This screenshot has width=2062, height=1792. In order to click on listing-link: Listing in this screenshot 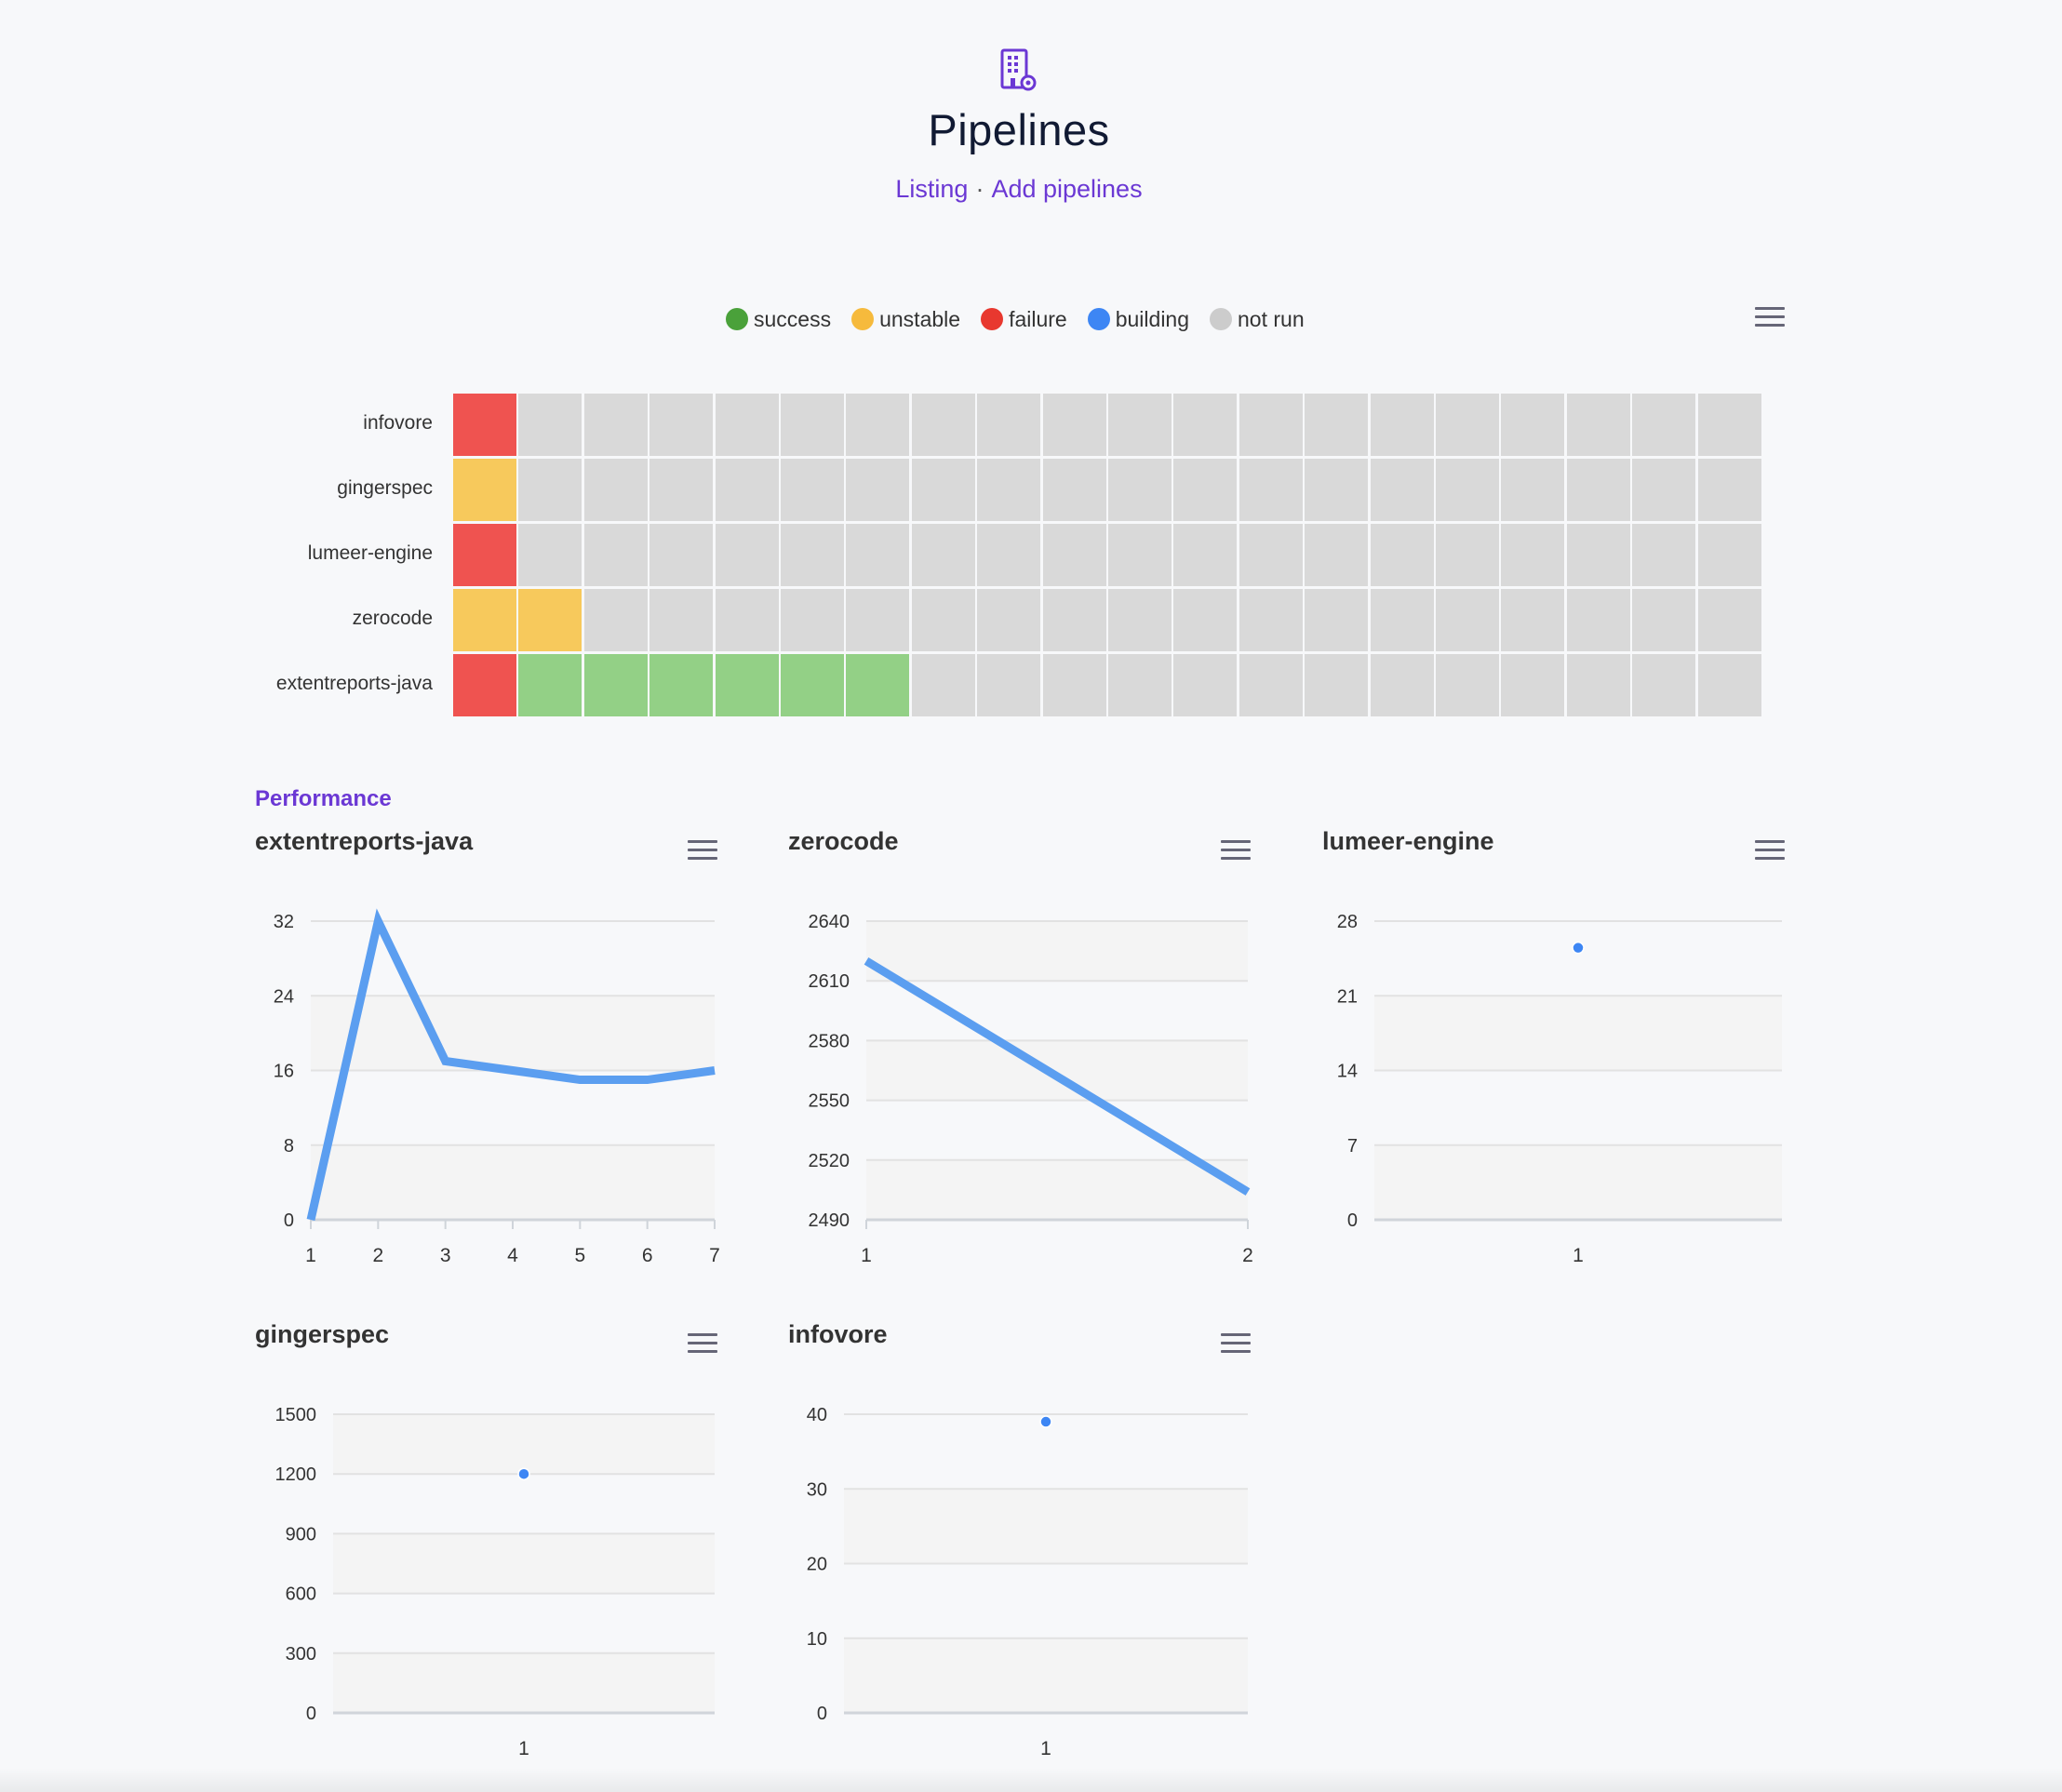, I will do `click(932, 189)`.